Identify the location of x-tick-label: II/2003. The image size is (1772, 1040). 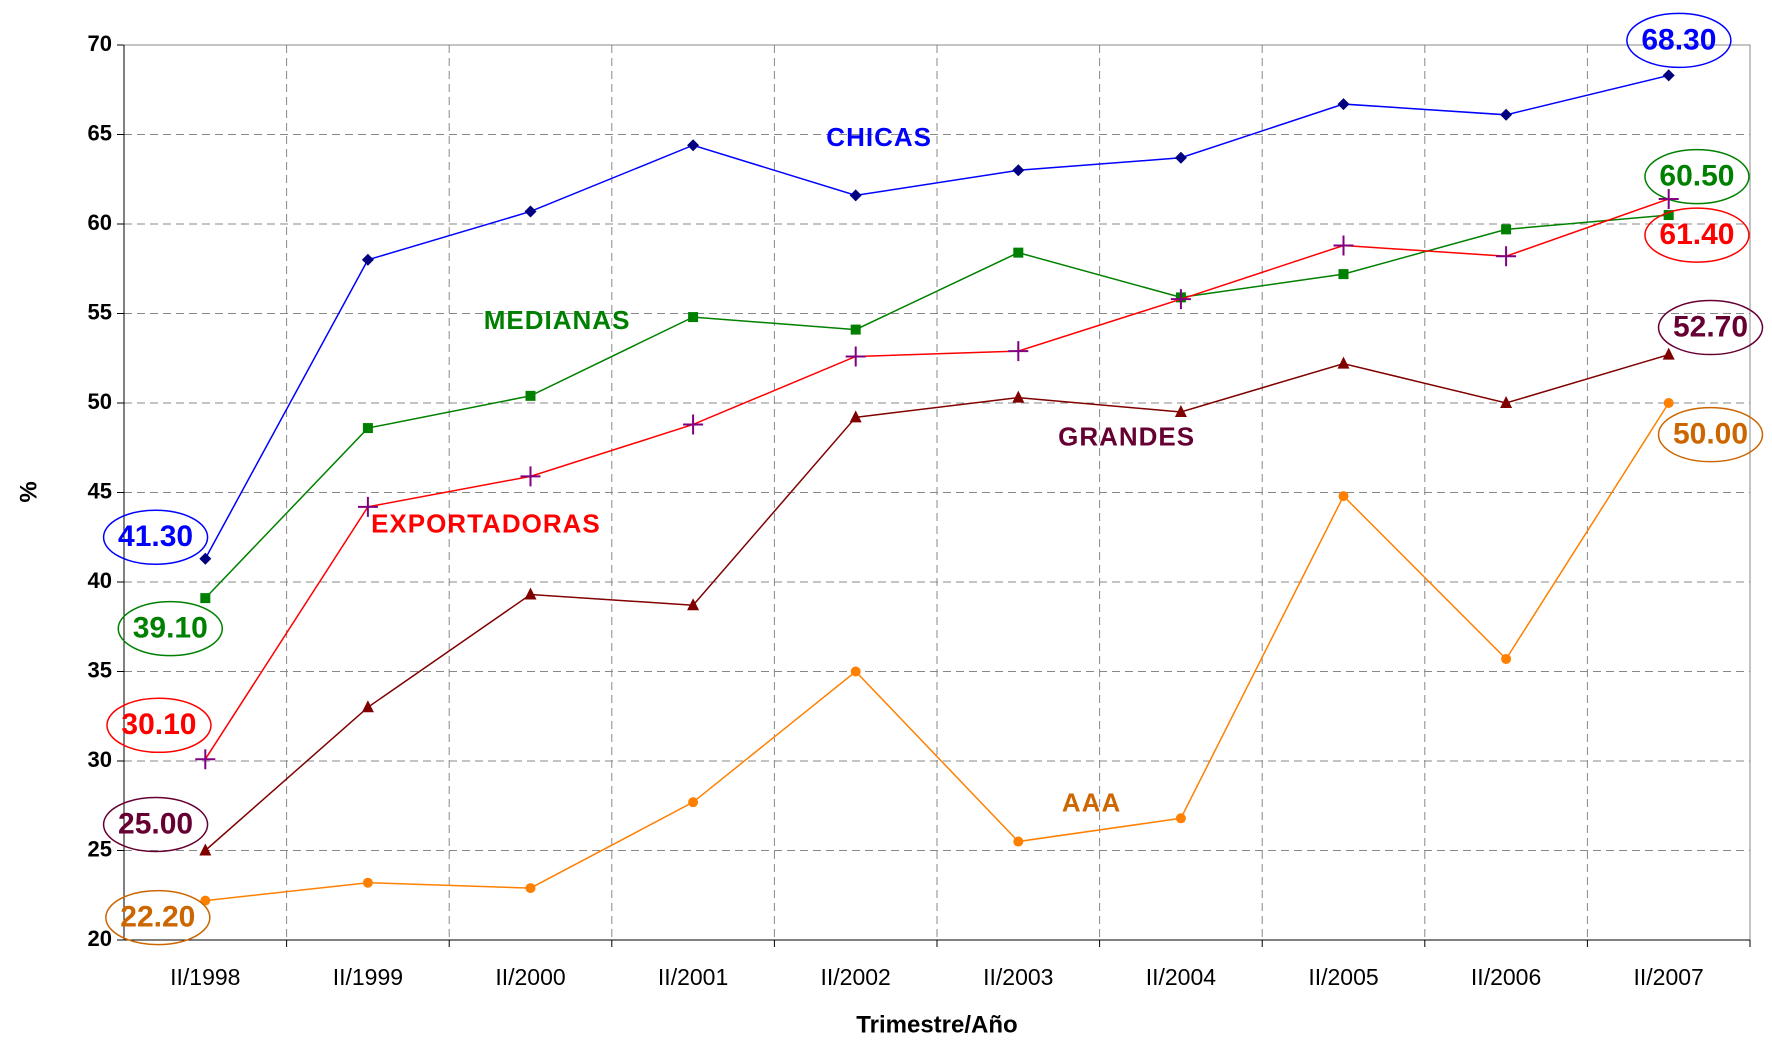
(1018, 977).